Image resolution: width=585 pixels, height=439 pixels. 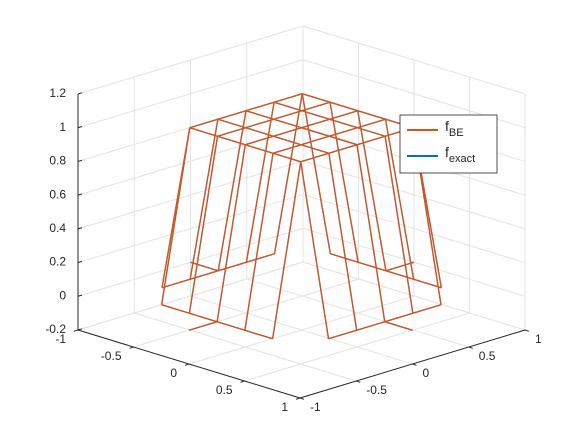 What do you see at coordinates (315, 407) in the screenshot?
I see `y-tick-label: -1` at bounding box center [315, 407].